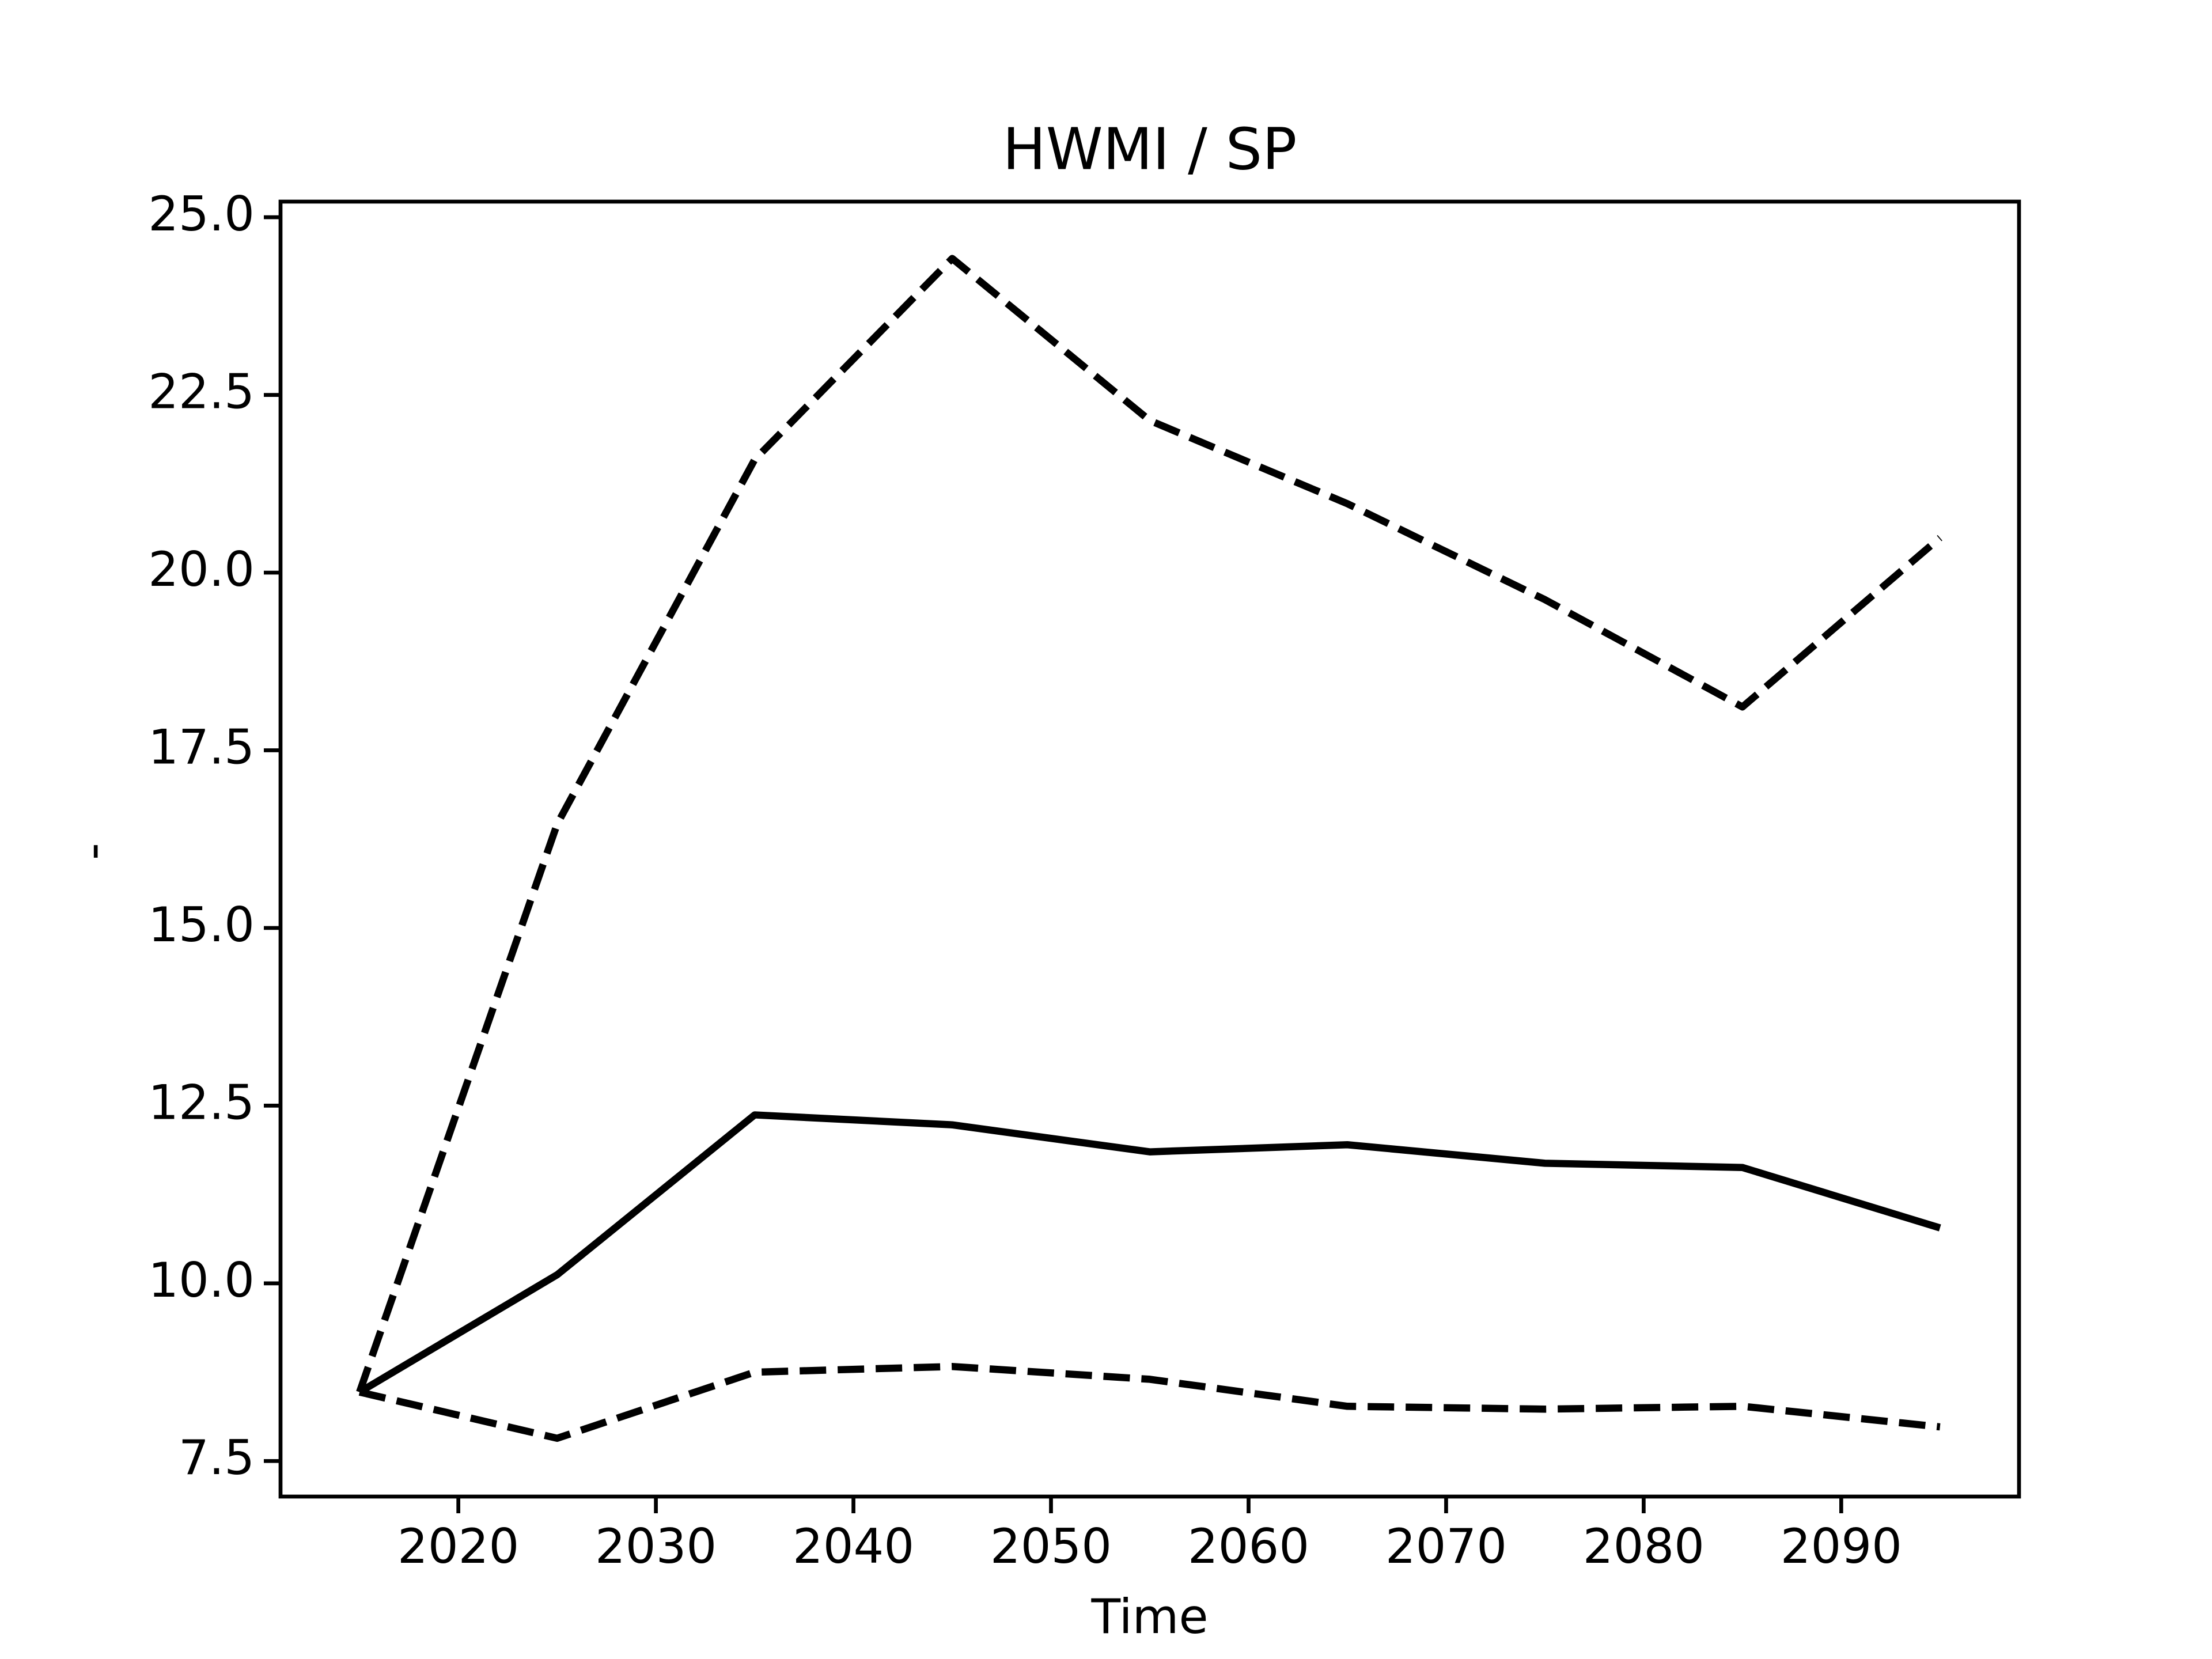 This screenshot has height=1659, width=2212. What do you see at coordinates (92, 851) in the screenshot?
I see `y-axis-label: -` at bounding box center [92, 851].